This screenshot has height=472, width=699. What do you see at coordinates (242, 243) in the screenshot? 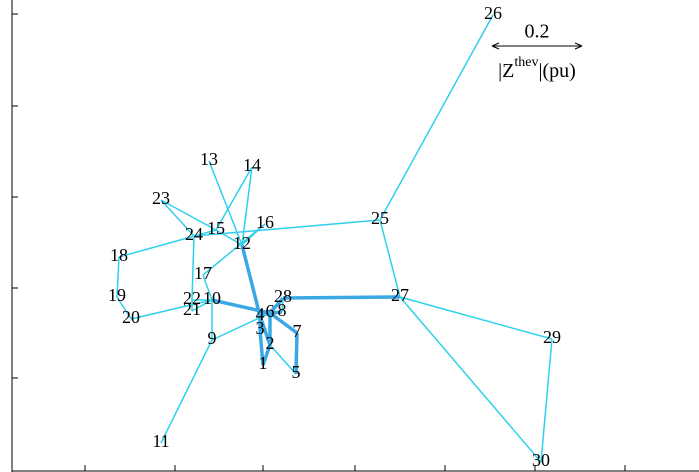
I see `node-label: 12` at bounding box center [242, 243].